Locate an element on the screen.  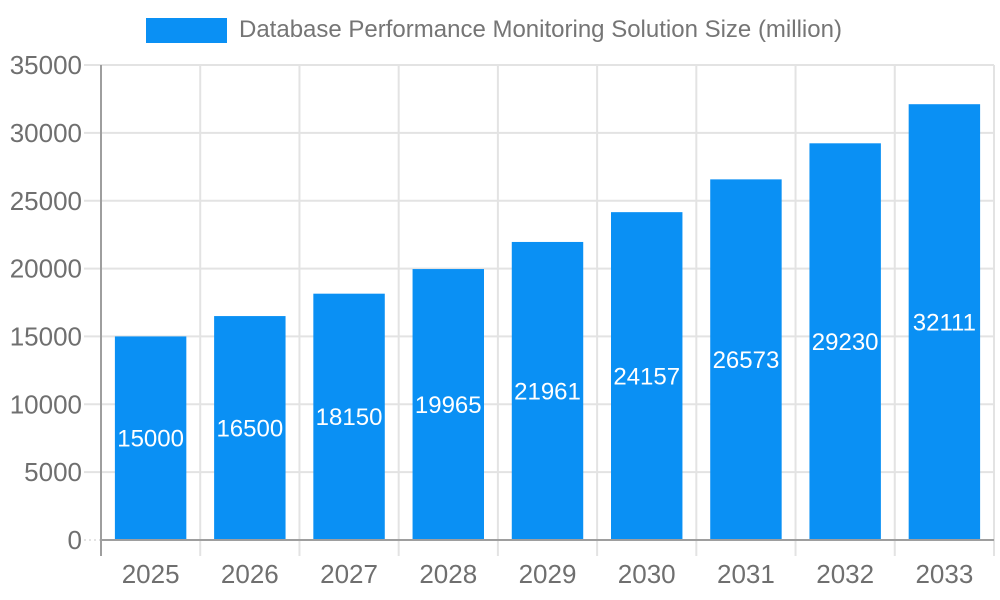
bar-value-label: 19965 is located at coordinates (448, 405).